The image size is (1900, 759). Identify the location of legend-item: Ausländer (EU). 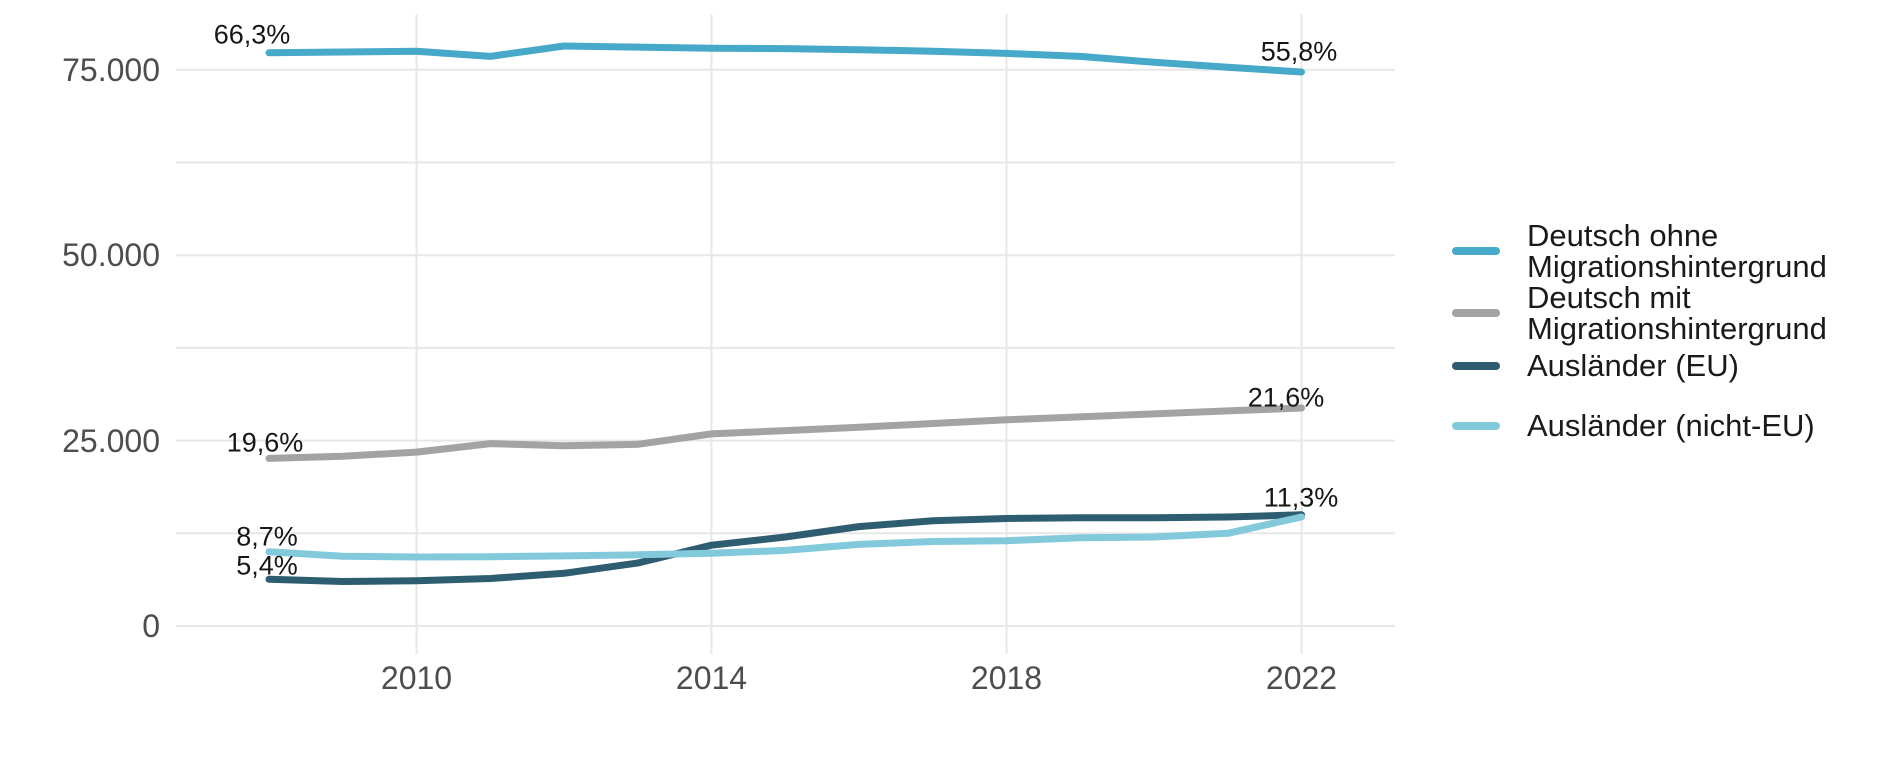
(1639, 365).